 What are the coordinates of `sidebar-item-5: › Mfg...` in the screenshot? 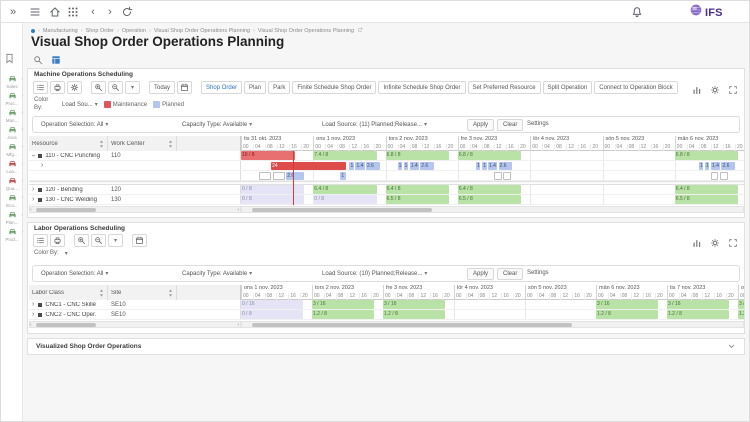 It's located at (12, 151).